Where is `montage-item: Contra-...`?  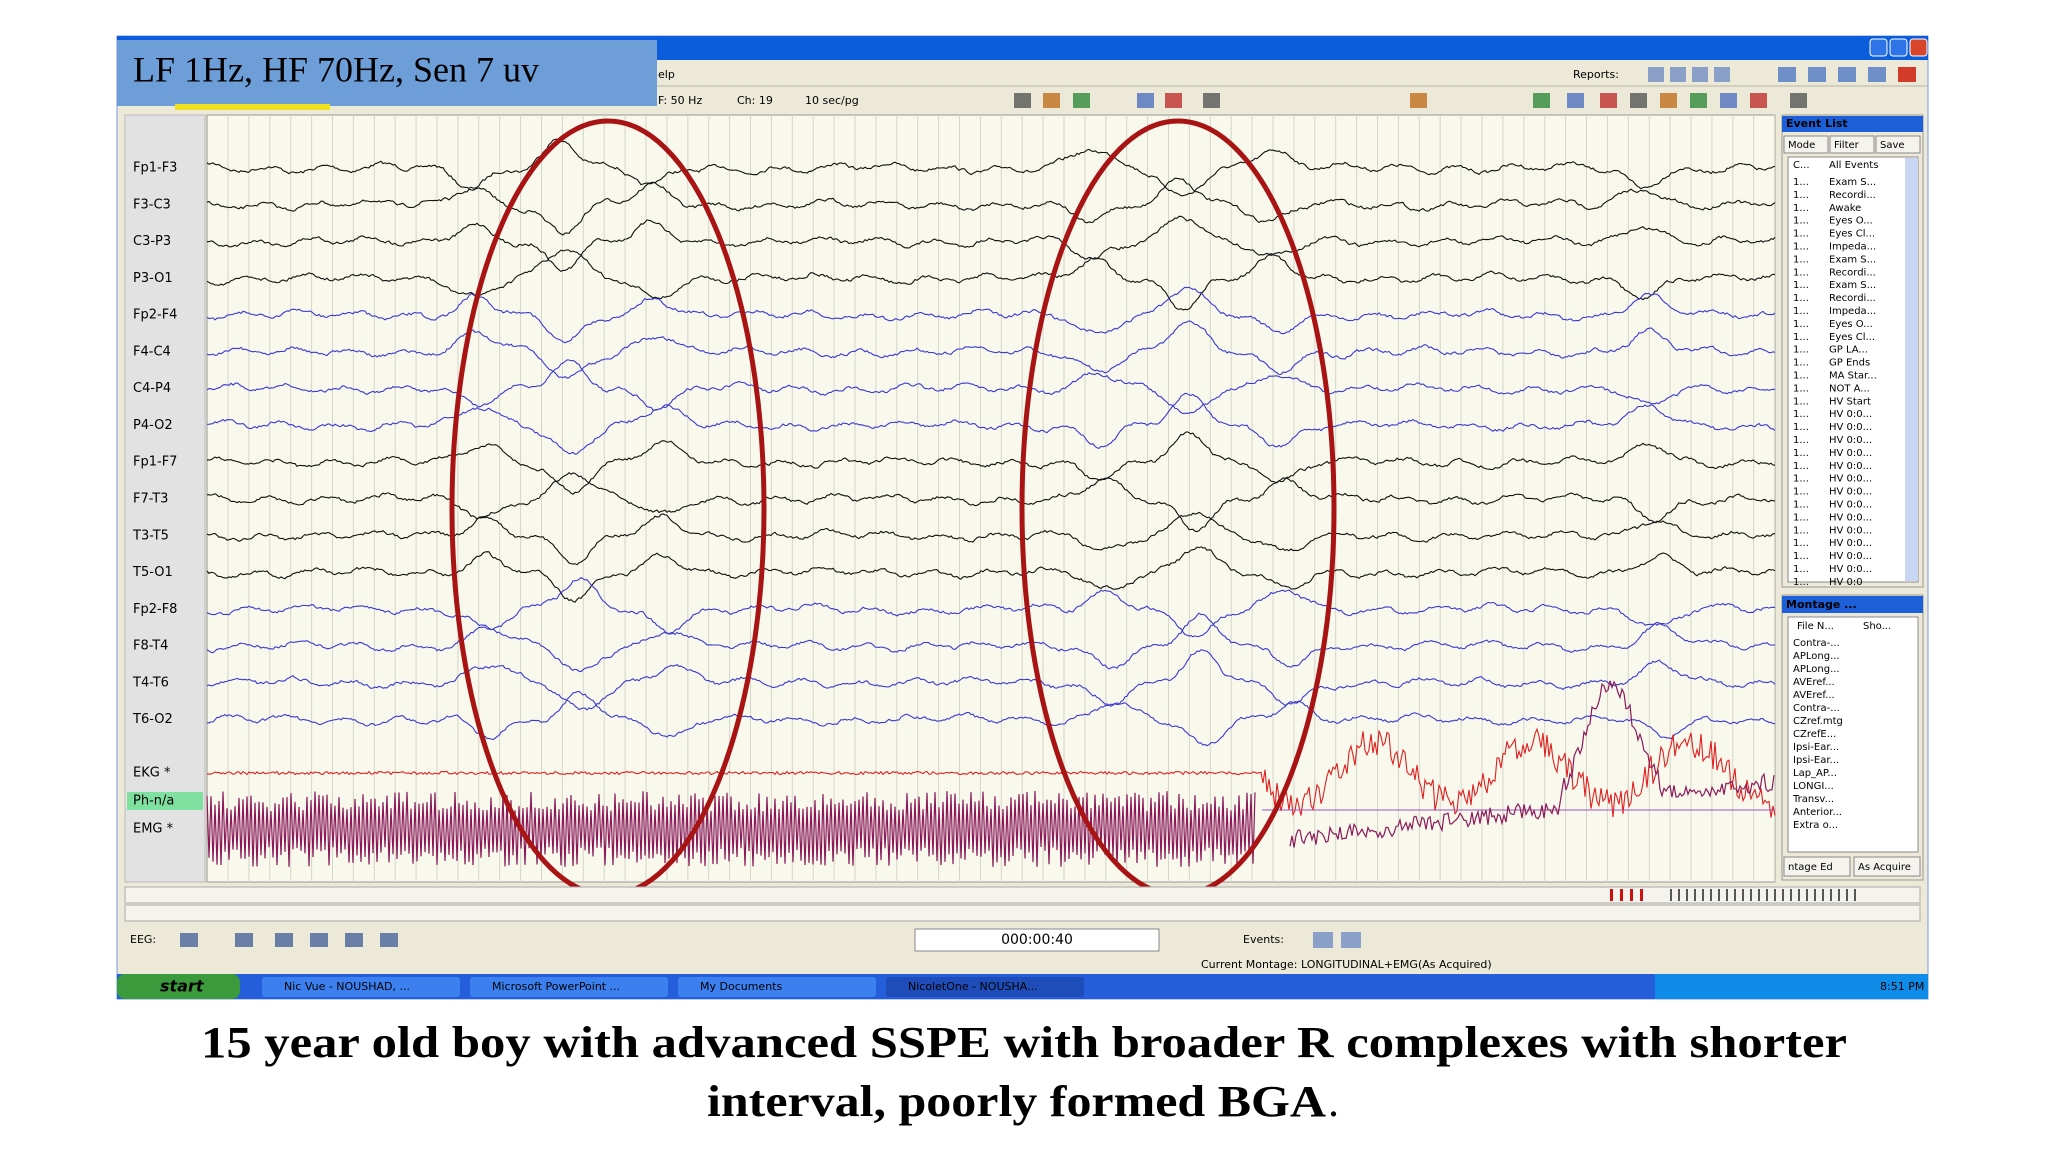 montage-item: Contra-... is located at coordinates (1816, 708).